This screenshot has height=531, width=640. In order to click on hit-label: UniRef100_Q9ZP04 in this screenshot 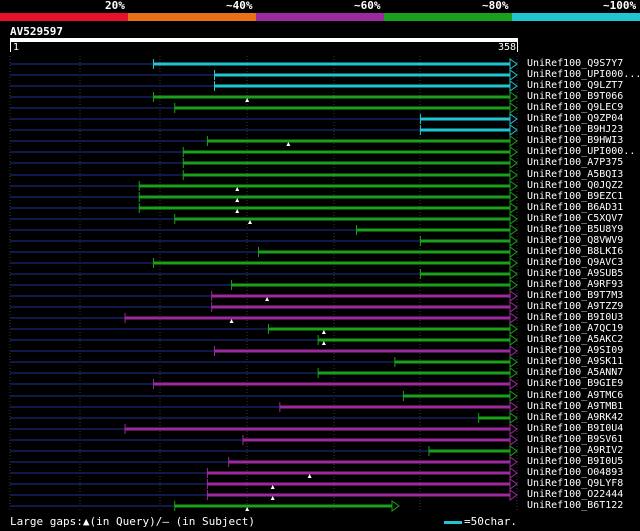, I will do `click(575, 118)`.